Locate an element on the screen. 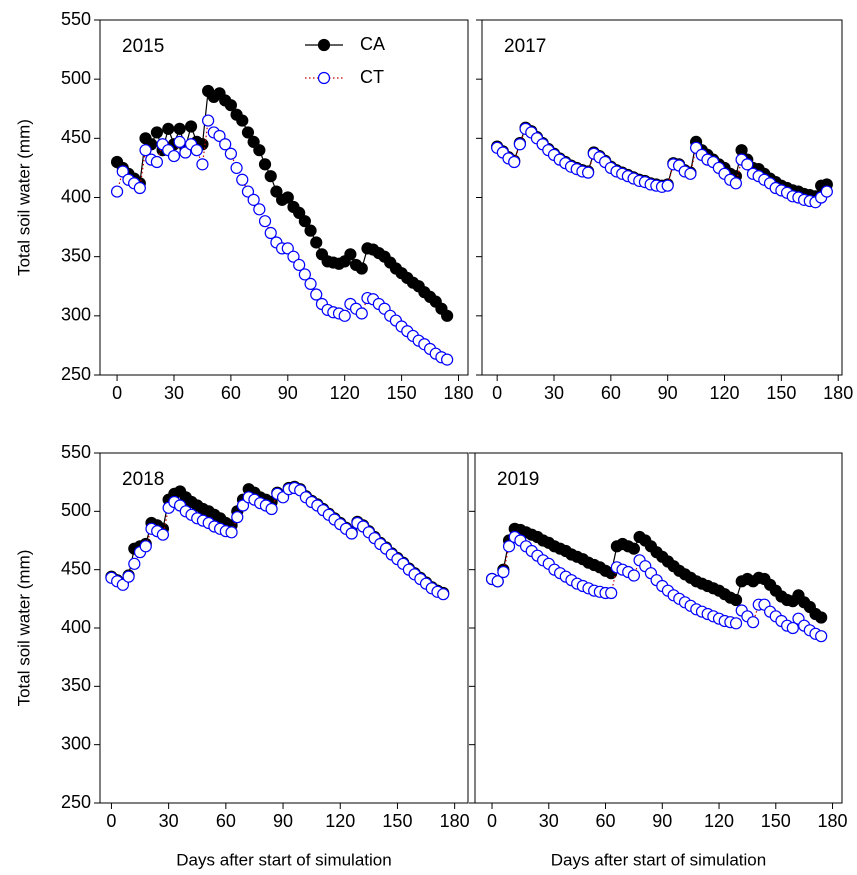 The width and height of the screenshot is (857, 875). legend-label: CA is located at coordinates (372, 44).